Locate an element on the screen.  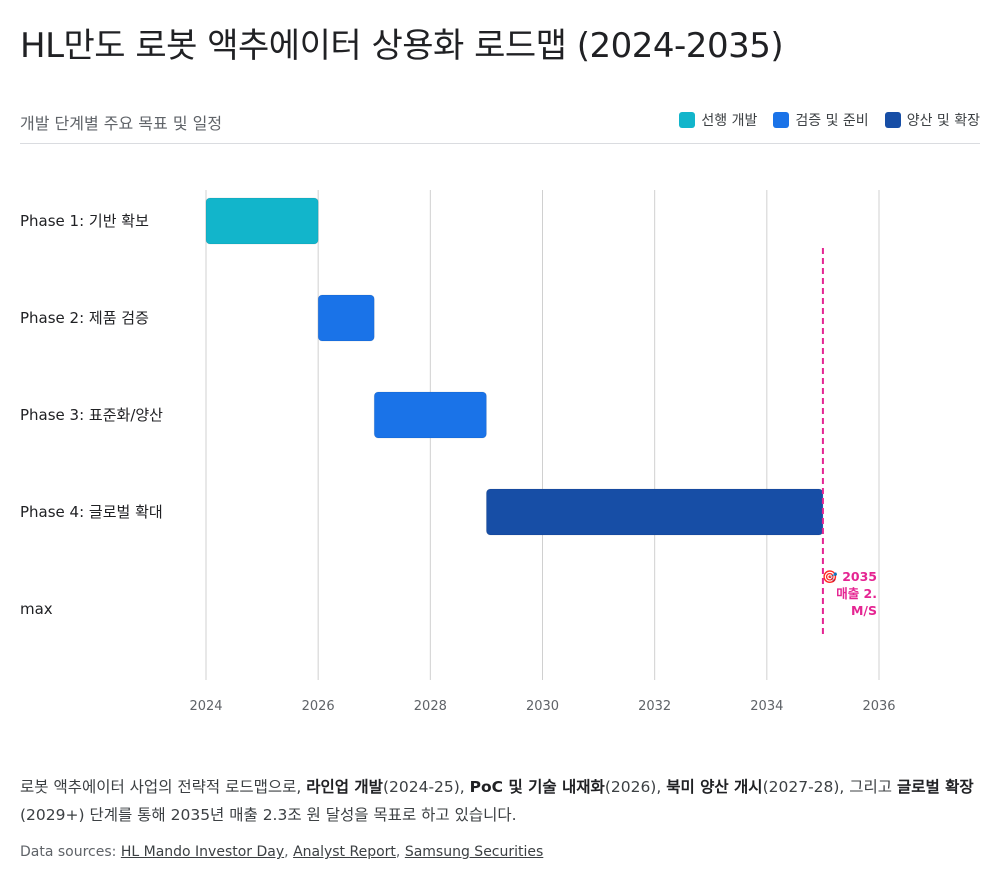
legend-label: 선행 개발 is located at coordinates (729, 121).